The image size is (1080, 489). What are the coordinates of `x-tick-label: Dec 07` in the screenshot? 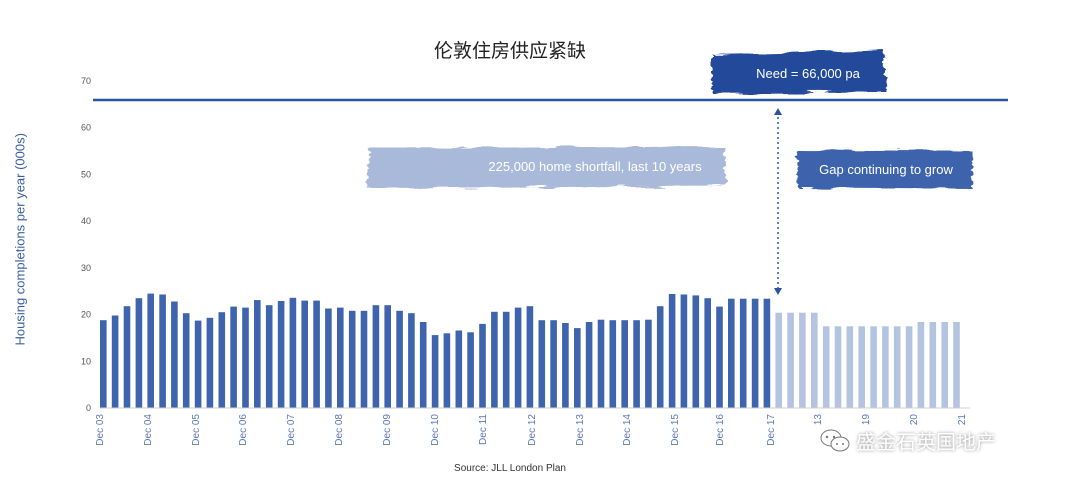 It's located at (291, 430).